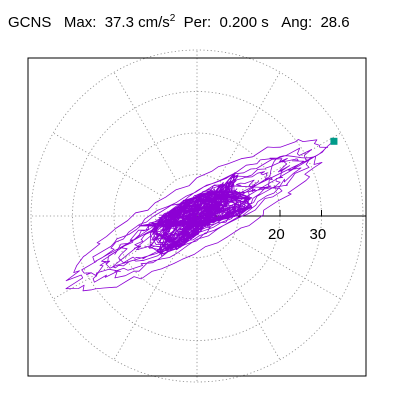  Describe the element at coordinates (318, 234) in the screenshot. I see `ring-label-30: 30` at that location.